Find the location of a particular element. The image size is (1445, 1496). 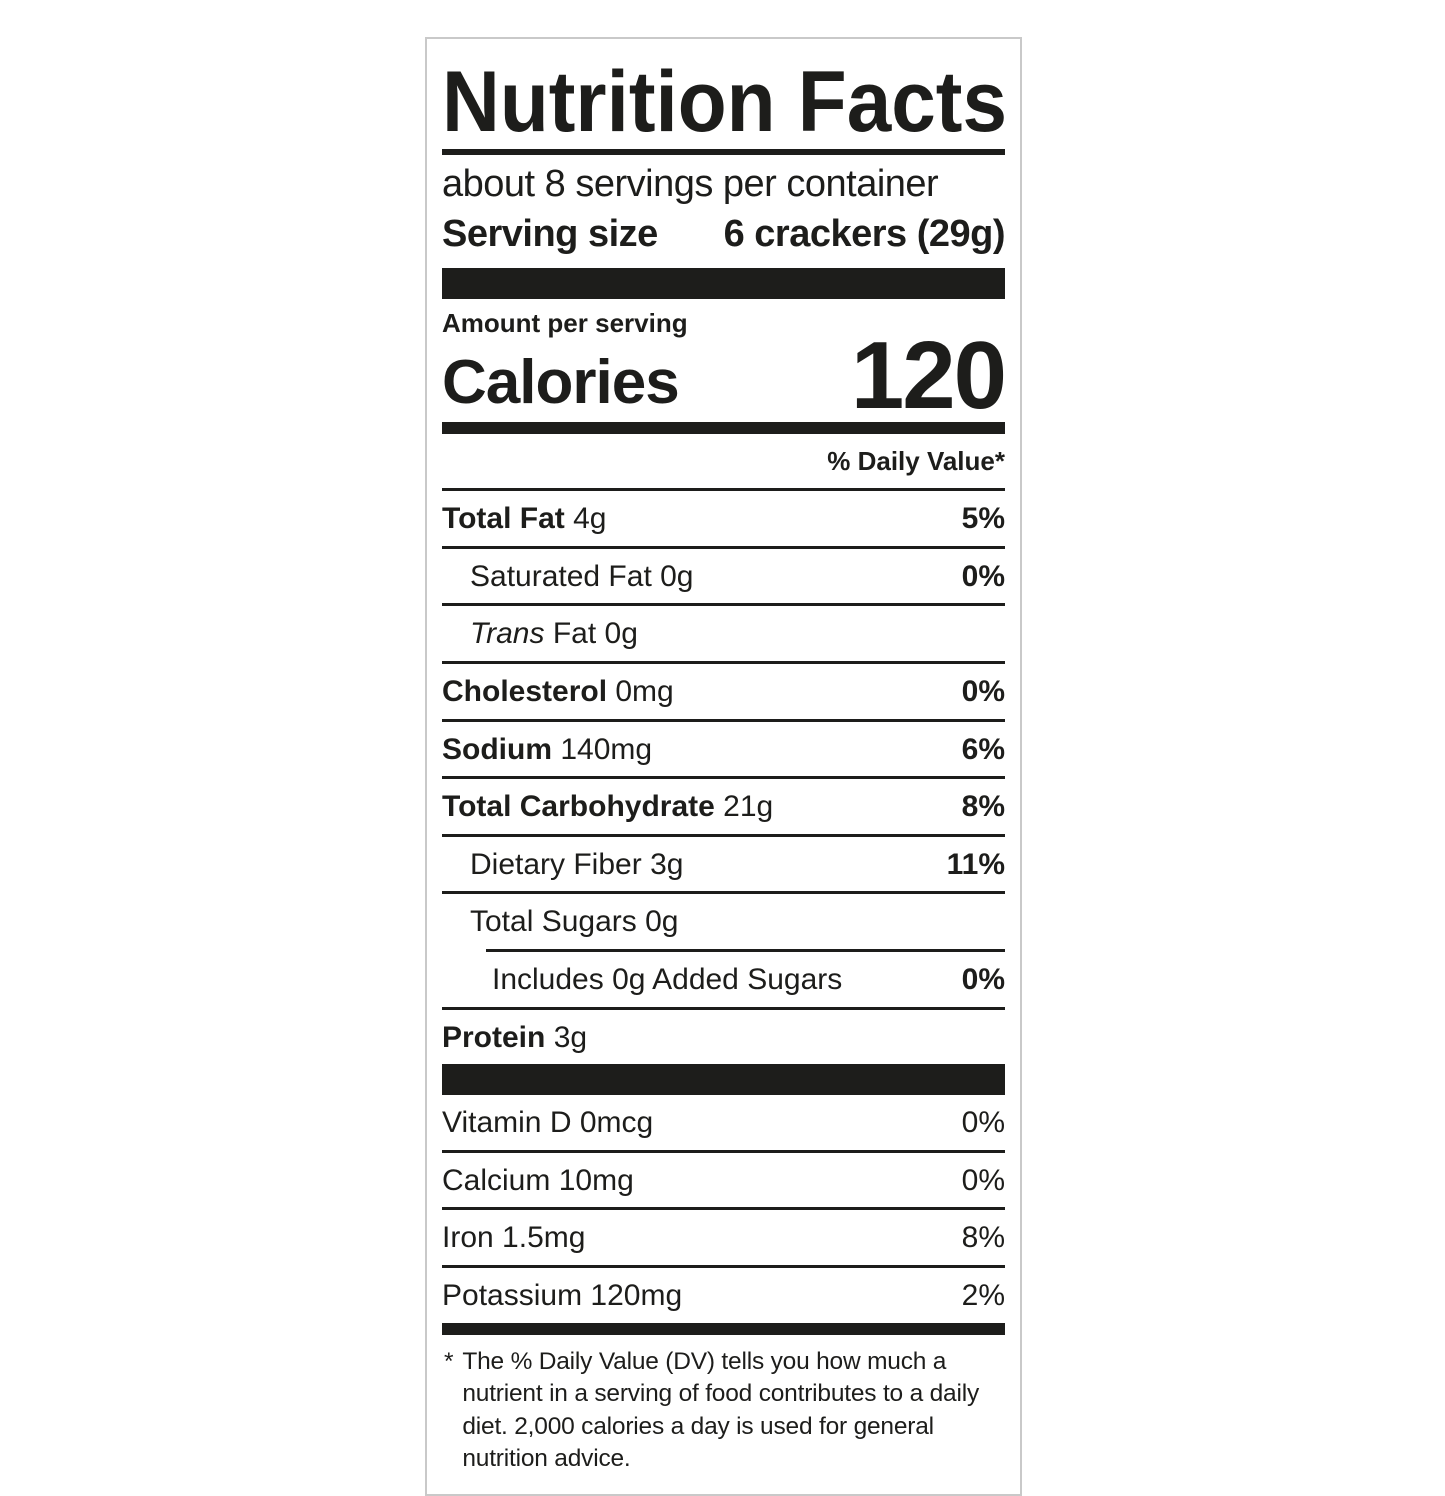

mineral-row-calcium: Calcium 10mg 0% is located at coordinates (723, 1178).